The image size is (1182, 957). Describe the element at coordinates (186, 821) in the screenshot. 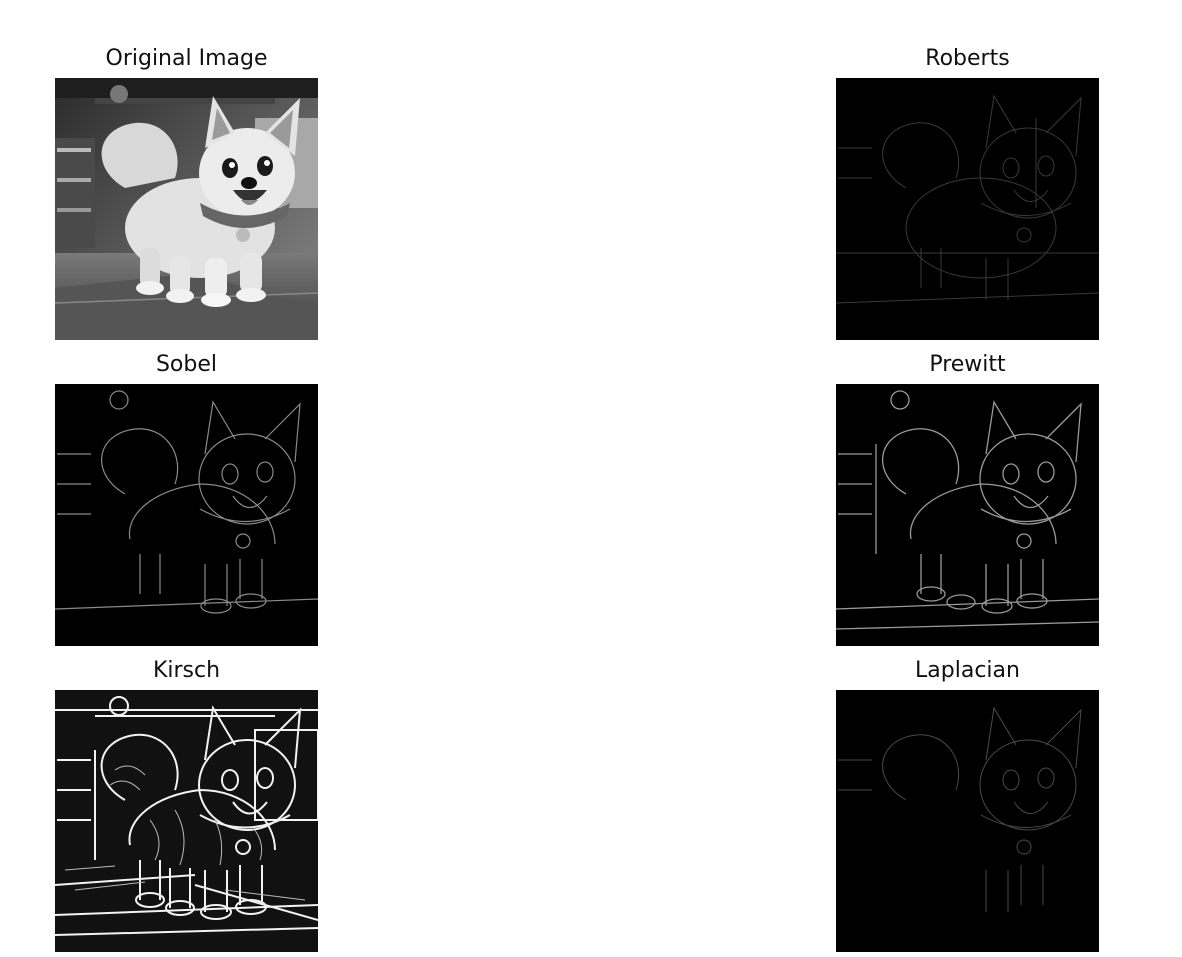

I see `kirsch-image` at that location.